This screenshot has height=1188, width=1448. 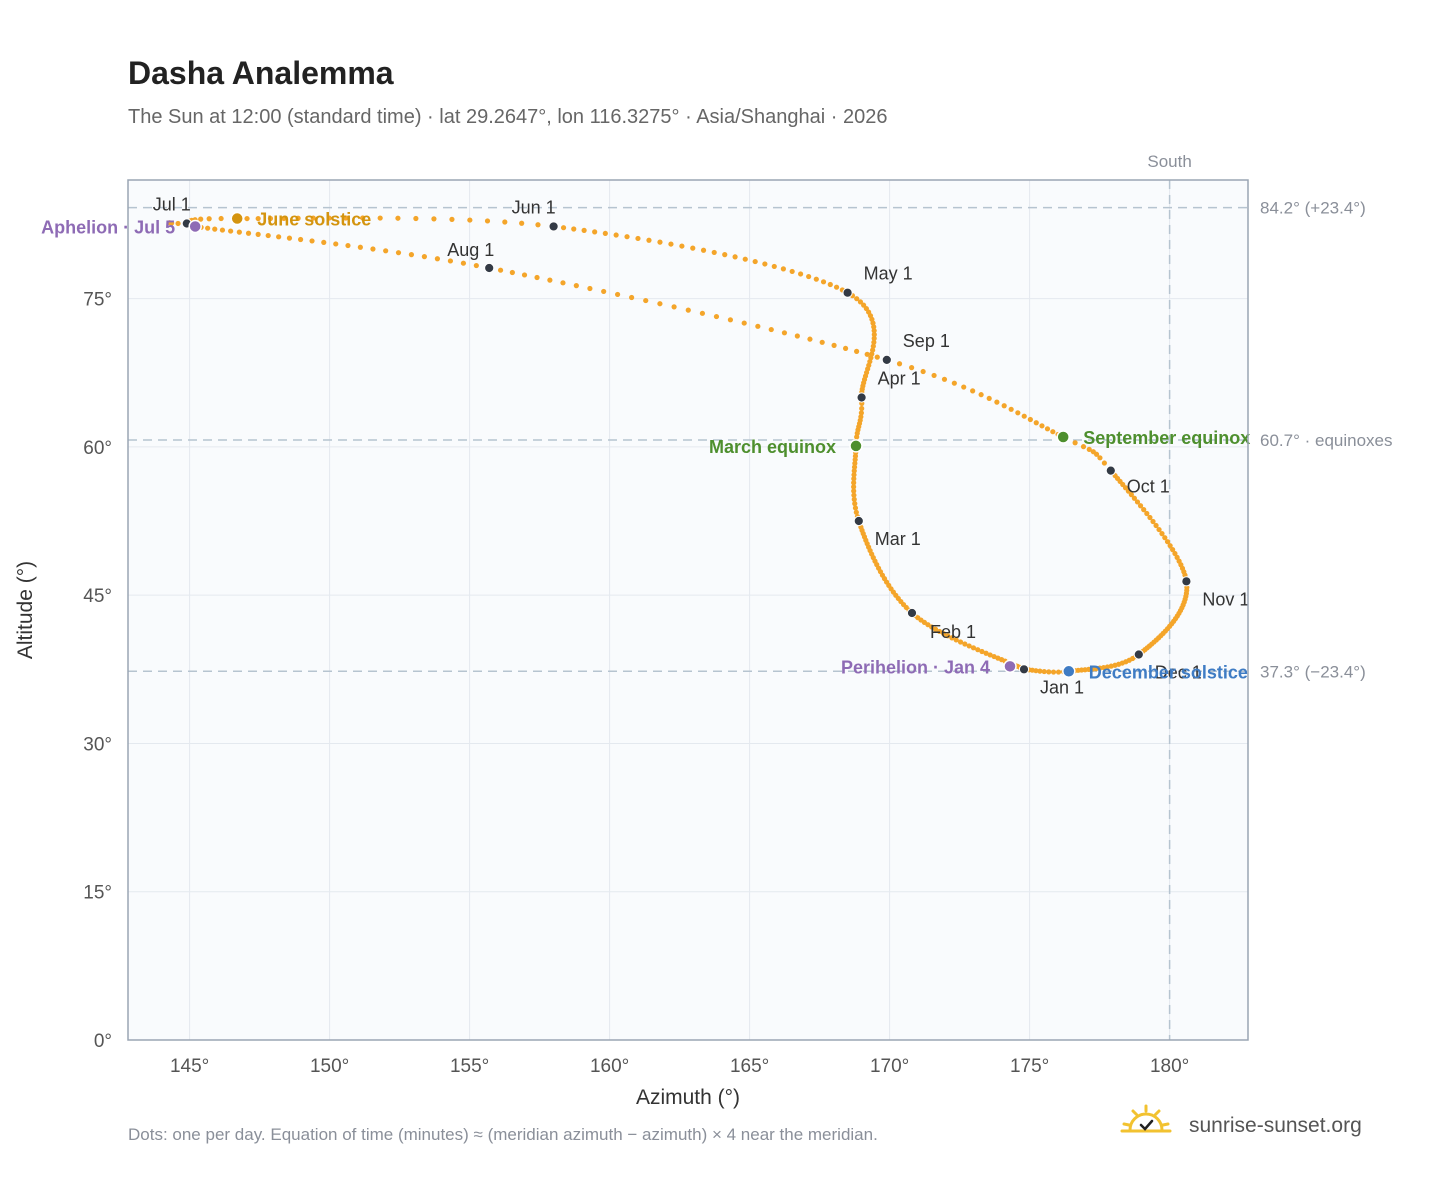 What do you see at coordinates (1326, 440) in the screenshot?
I see `reference-line-label: 60.7° · equinoxes` at bounding box center [1326, 440].